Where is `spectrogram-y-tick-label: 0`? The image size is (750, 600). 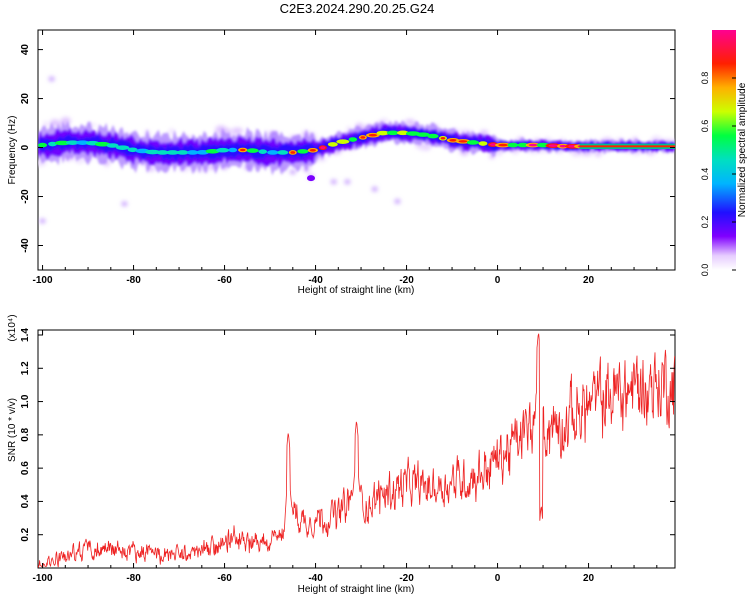 spectrogram-y-tick-label: 0 is located at coordinates (25, 147).